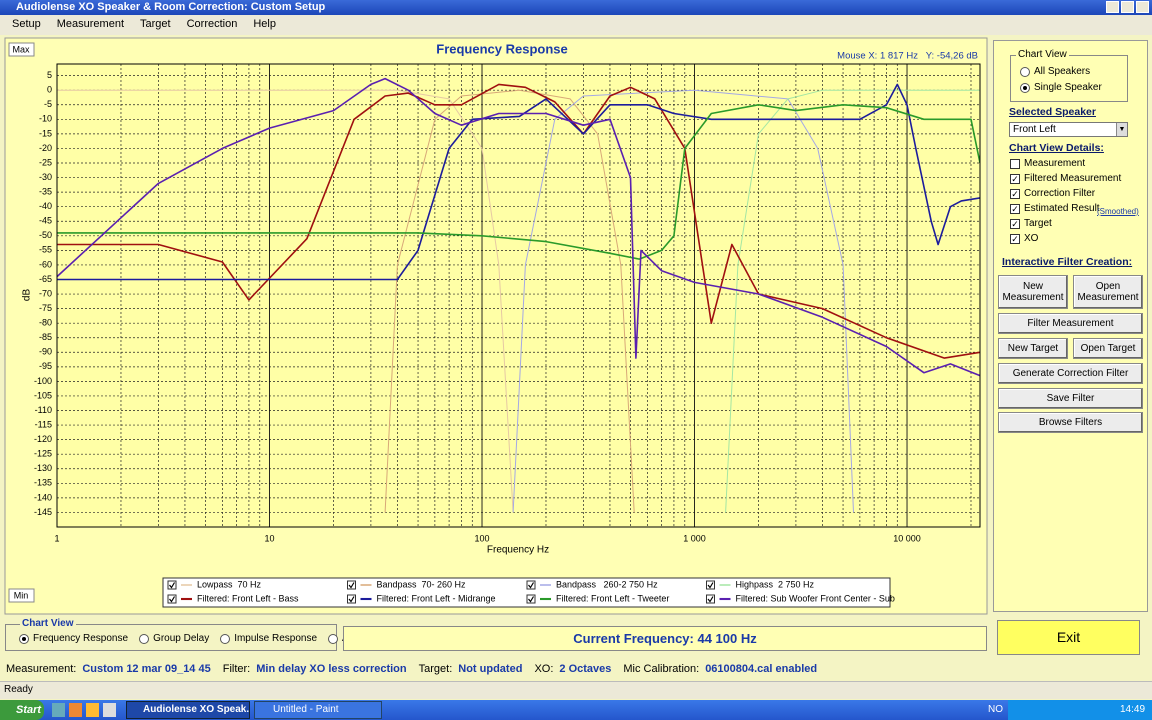 This screenshot has height=720, width=1152. Describe the element at coordinates (90, 24) in the screenshot. I see `menu-item: Measurement` at that location.